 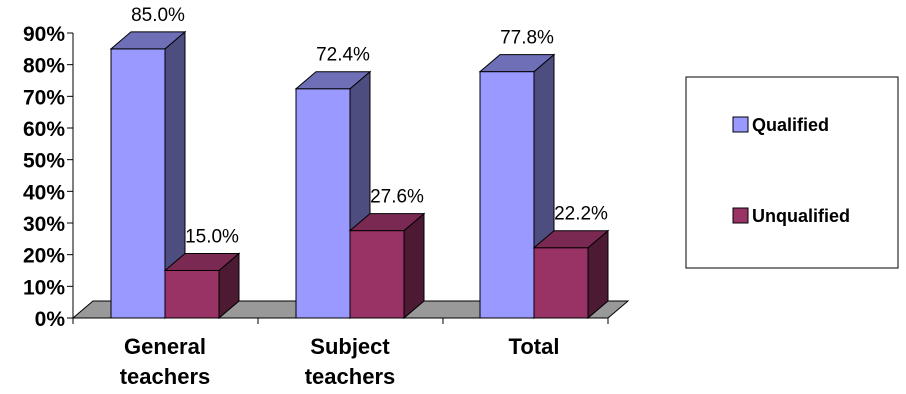 What do you see at coordinates (212, 237) in the screenshot?
I see `data-label: 15.0%` at bounding box center [212, 237].